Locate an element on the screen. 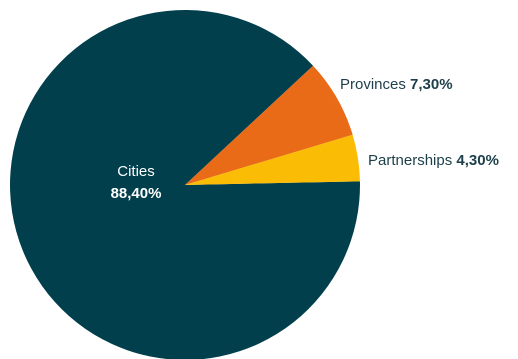  pie-slice-partnerships is located at coordinates (272, 159).